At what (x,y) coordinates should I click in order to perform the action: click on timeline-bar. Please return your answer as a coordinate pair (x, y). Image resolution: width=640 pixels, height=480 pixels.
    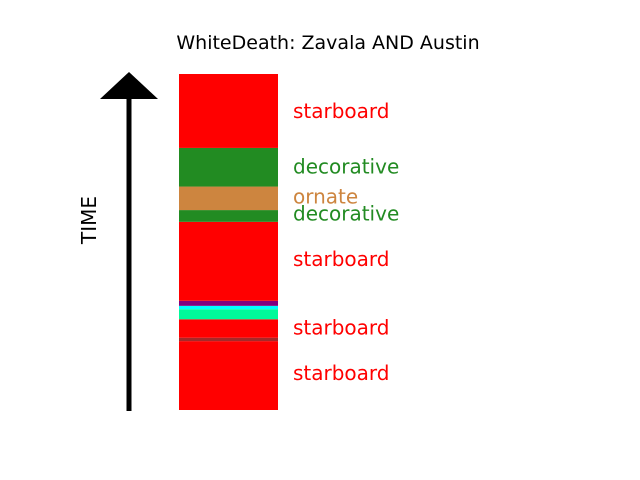
    Looking at the image, I should click on (228, 242).